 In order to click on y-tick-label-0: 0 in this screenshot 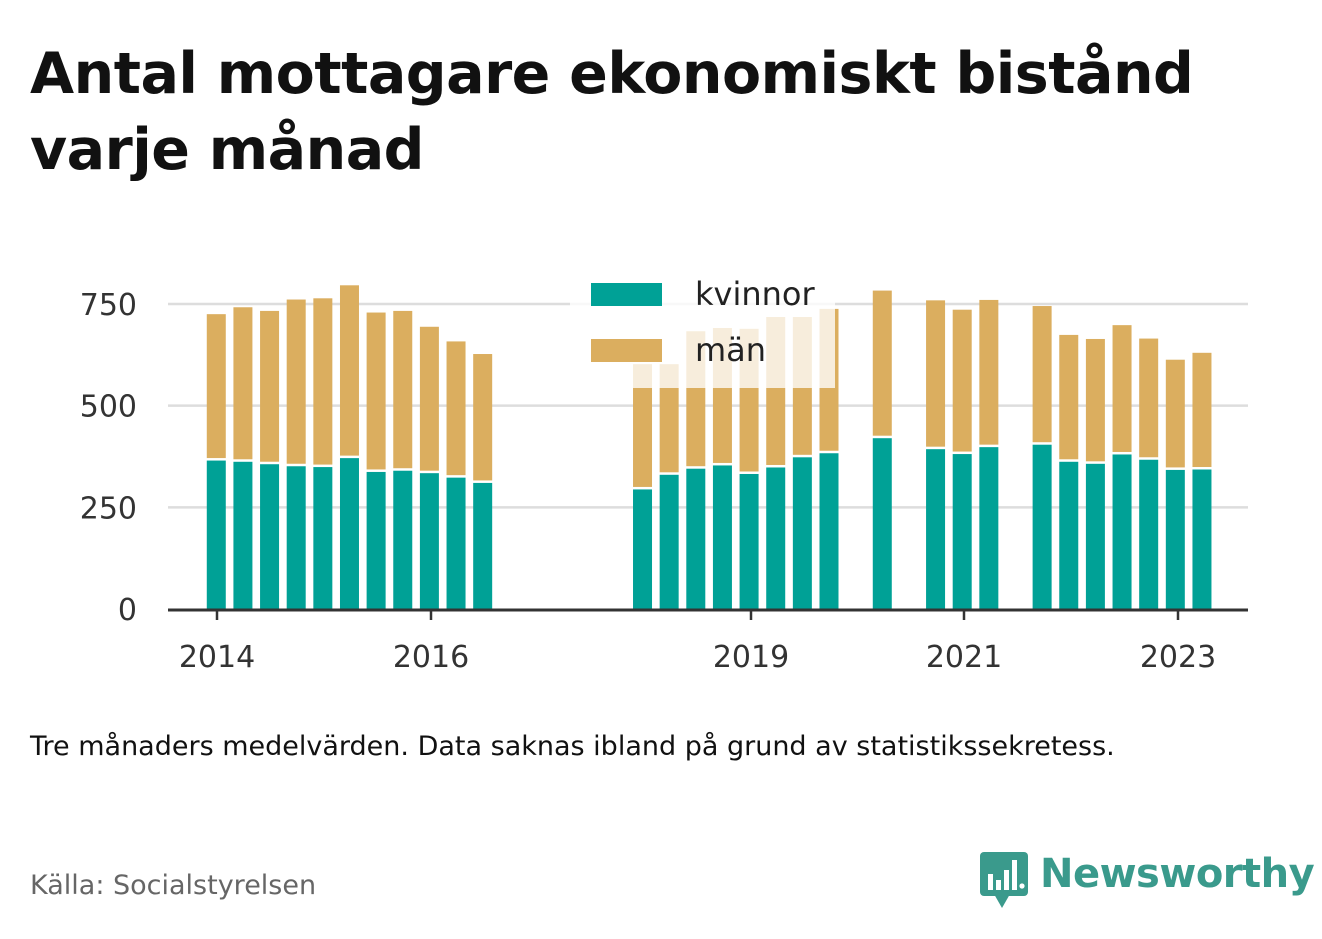, I will do `click(127, 610)`.